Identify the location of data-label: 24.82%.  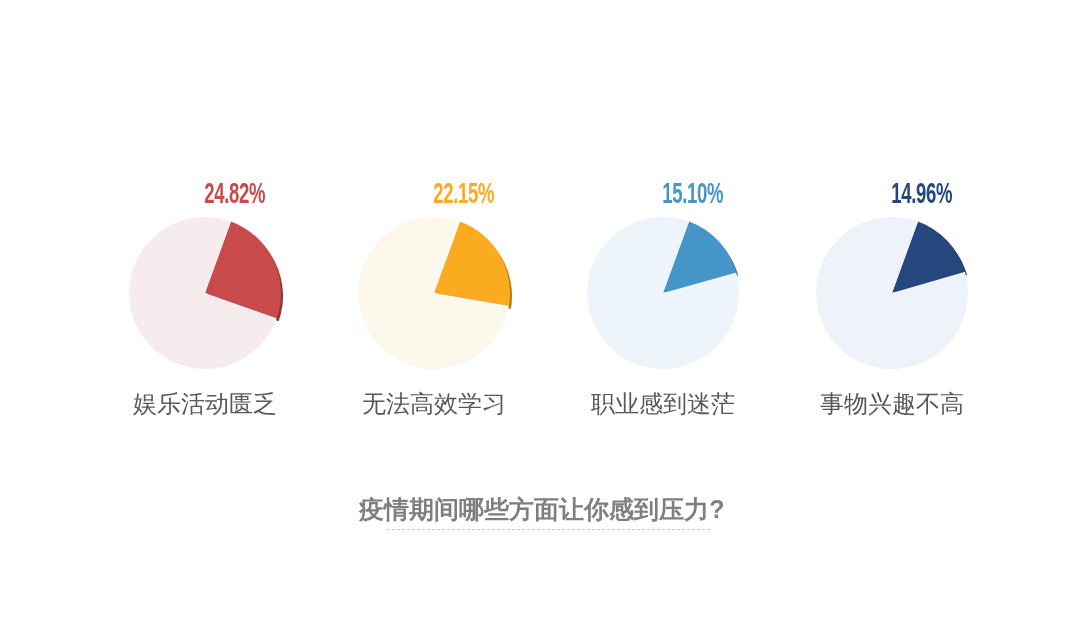
(235, 193).